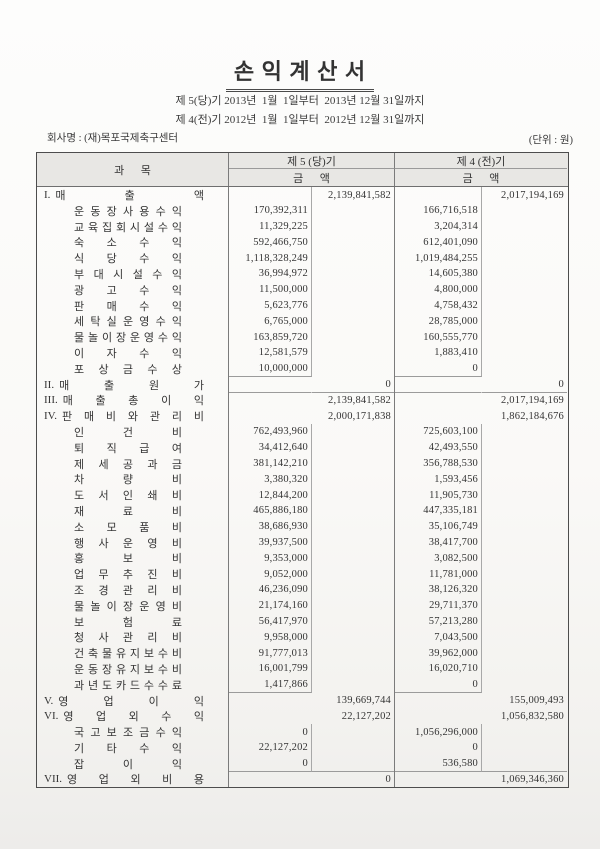 This screenshot has height=849, width=600. I want to click on account-label: 영 업 외 비 용, so click(135, 780).